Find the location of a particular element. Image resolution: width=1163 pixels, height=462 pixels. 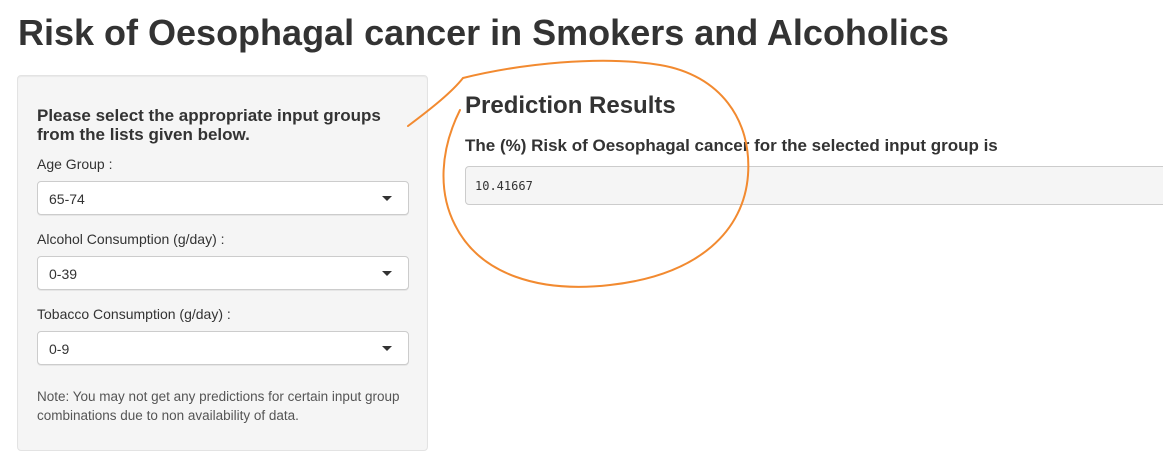

alcohol-select: 0-39 is located at coordinates (223, 273).